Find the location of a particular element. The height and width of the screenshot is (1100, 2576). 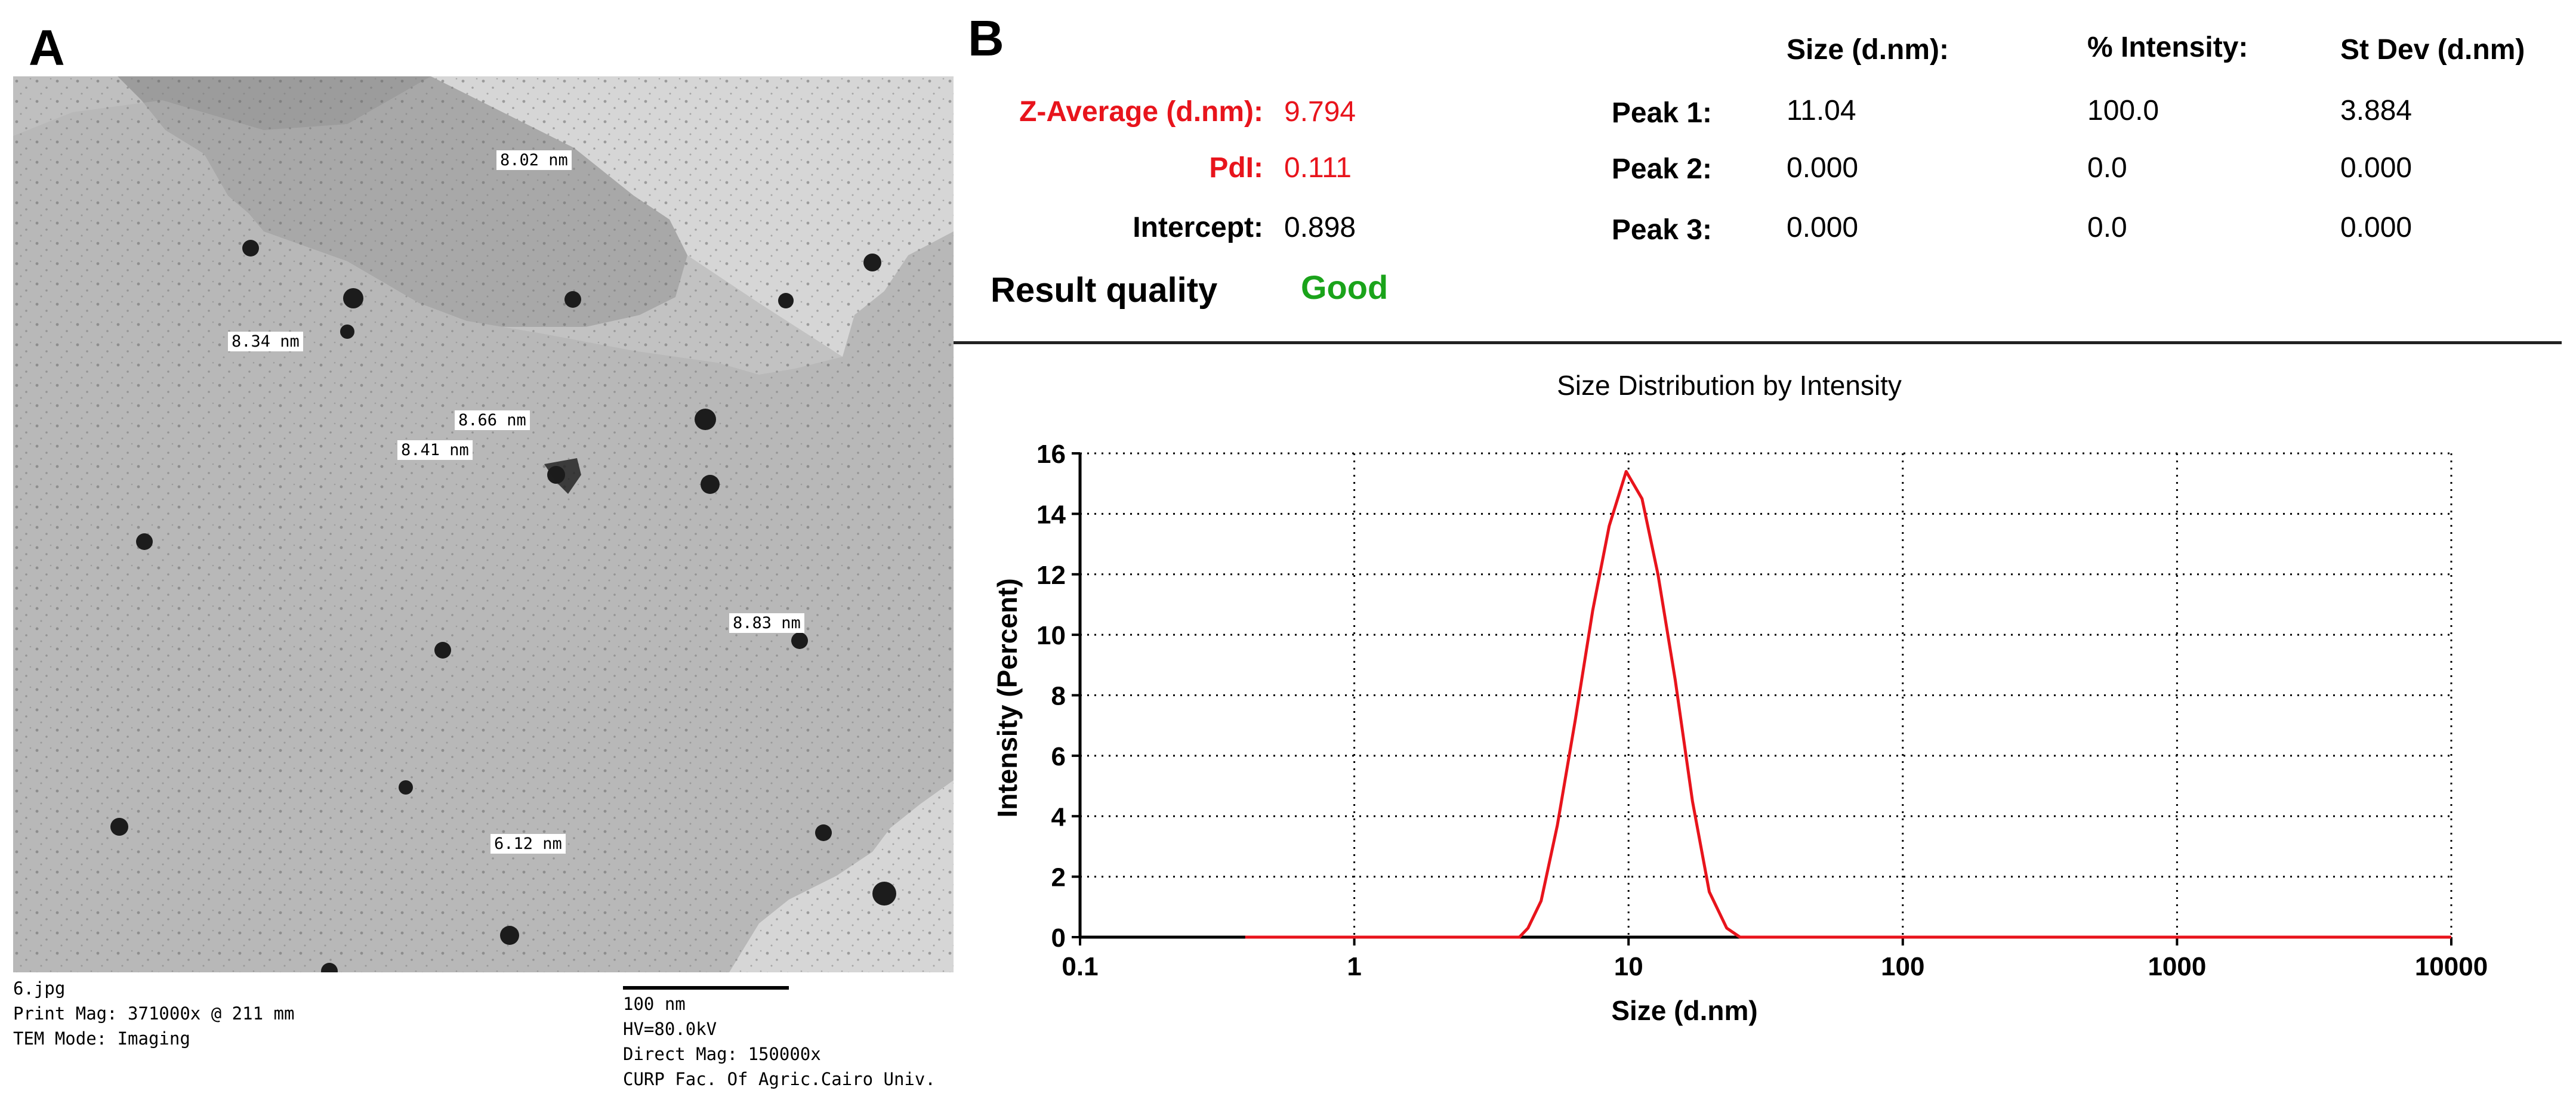

pdi-value: 0.111 is located at coordinates (1318, 168).